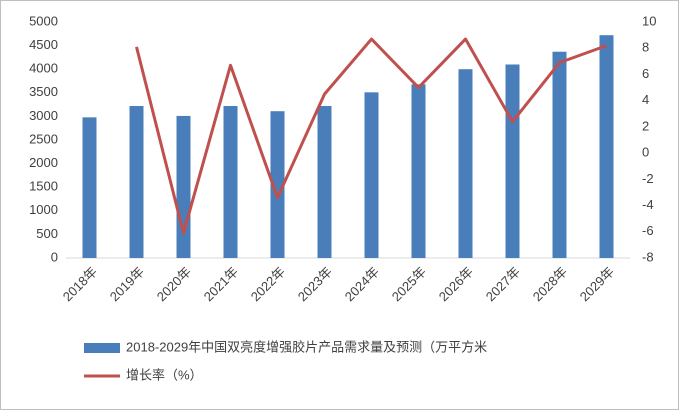 This screenshot has height=410, width=679. Describe the element at coordinates (306, 346) in the screenshot. I see `legend-label: 2018-2029年中国双亮度增强胶片产品需求量及预测（万平方米` at that location.